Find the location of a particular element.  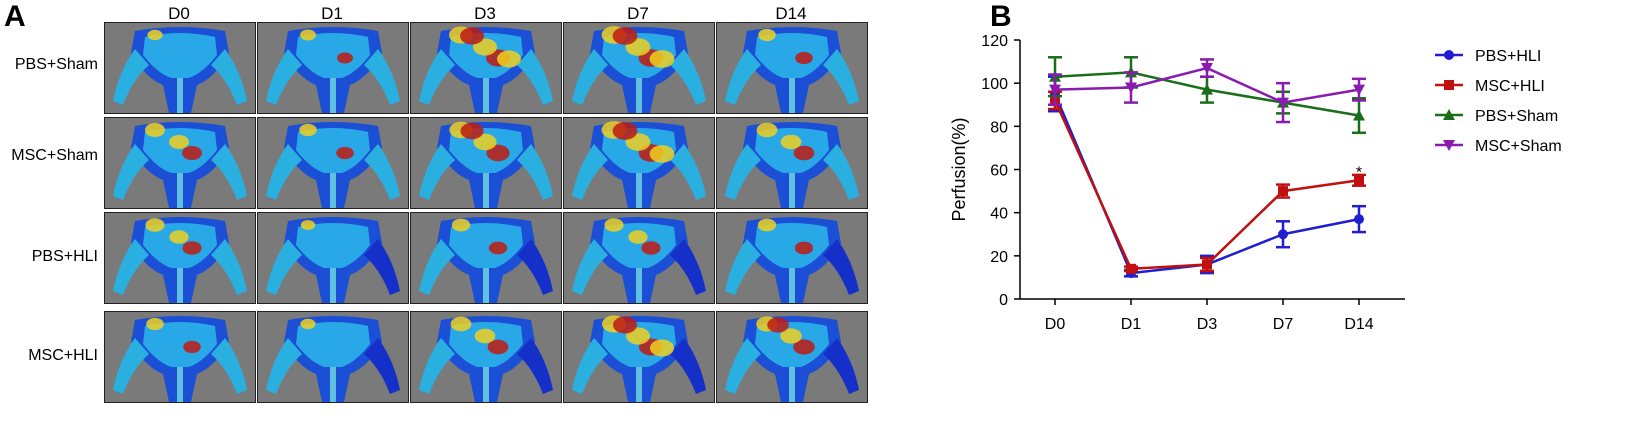

legend-entry: MSC+Sham is located at coordinates (1498, 146).